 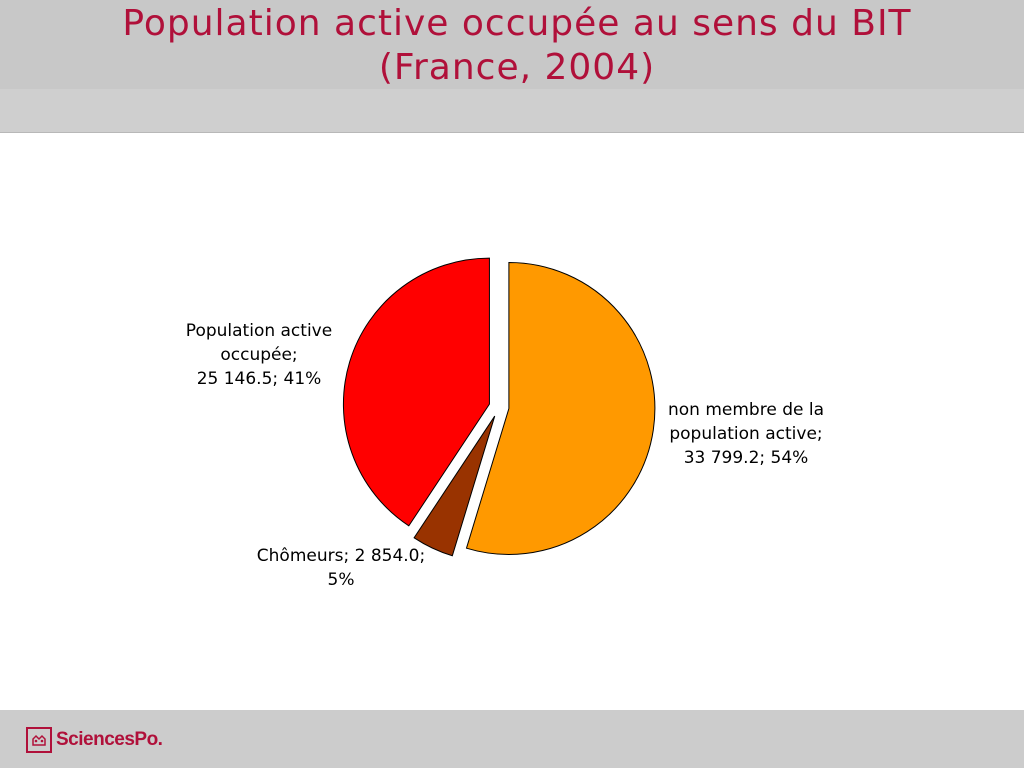 I want to click on slide-title-line-2: (France, 2004), so click(x=517, y=67).